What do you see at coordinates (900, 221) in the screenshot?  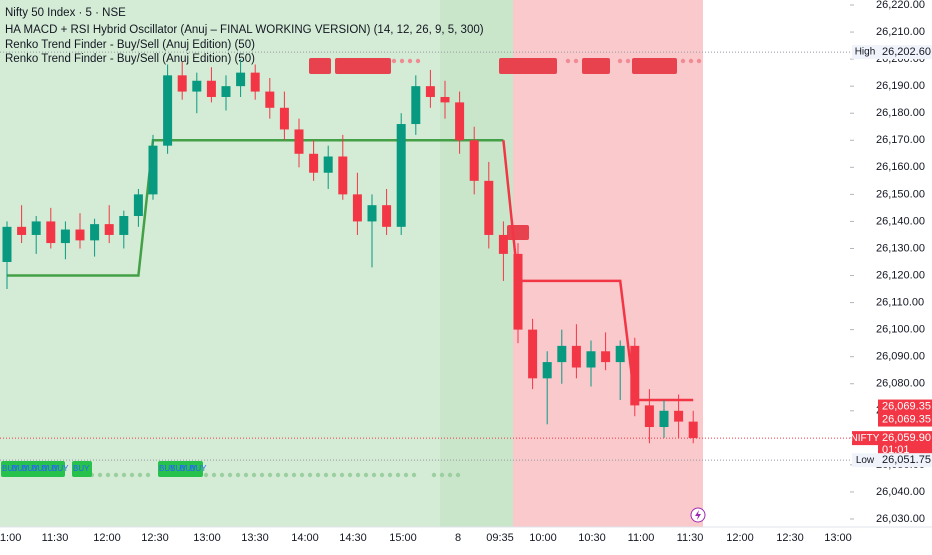 I see `y-tick-label: 26,140.00` at bounding box center [900, 221].